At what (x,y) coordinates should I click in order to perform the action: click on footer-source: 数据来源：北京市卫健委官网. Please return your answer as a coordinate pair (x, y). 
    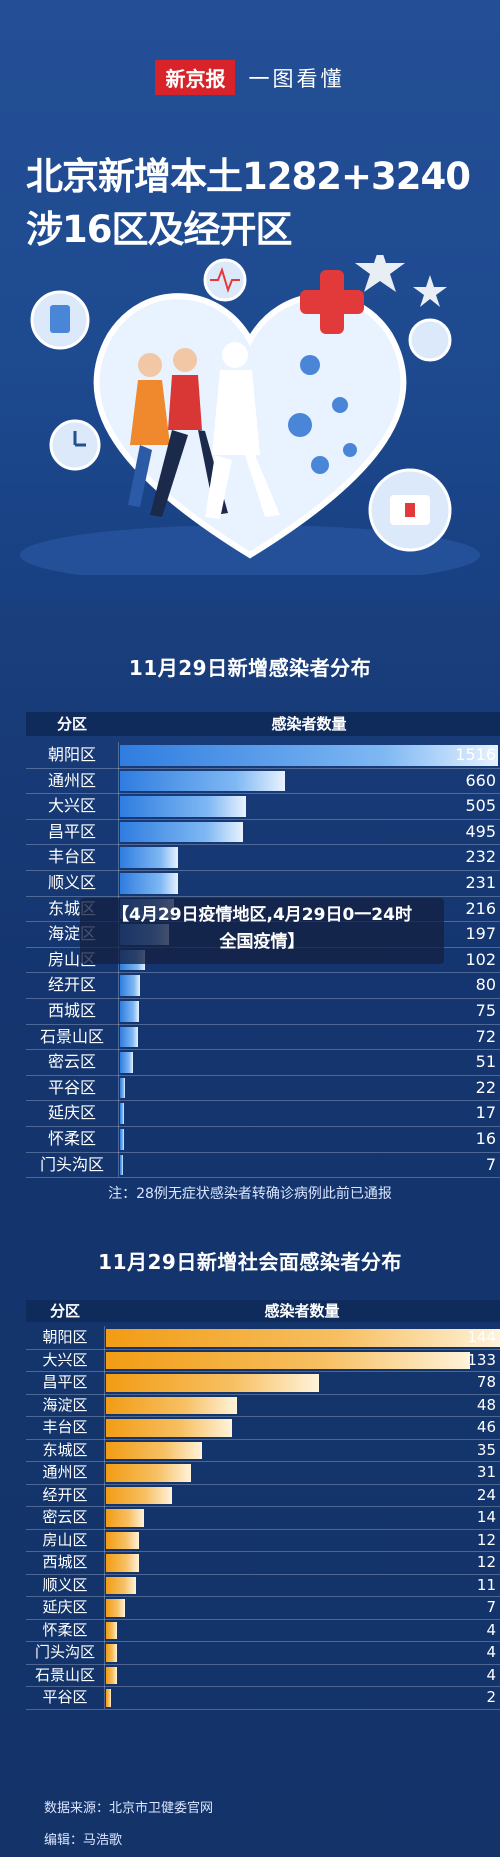
    Looking at the image, I should click on (129, 1808).